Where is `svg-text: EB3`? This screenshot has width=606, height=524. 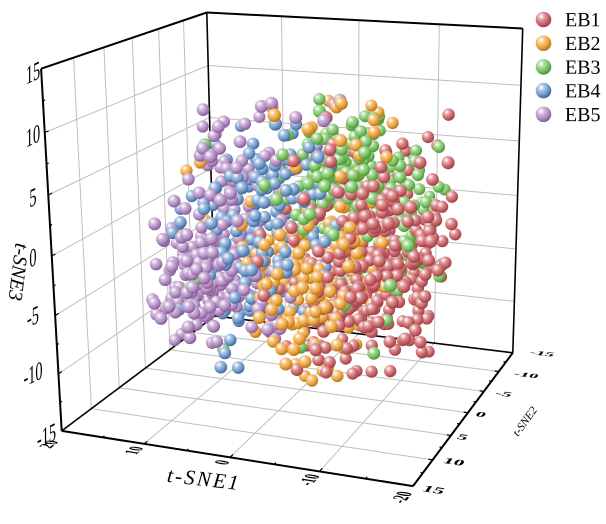
svg-text: EB3 is located at coordinates (583, 68).